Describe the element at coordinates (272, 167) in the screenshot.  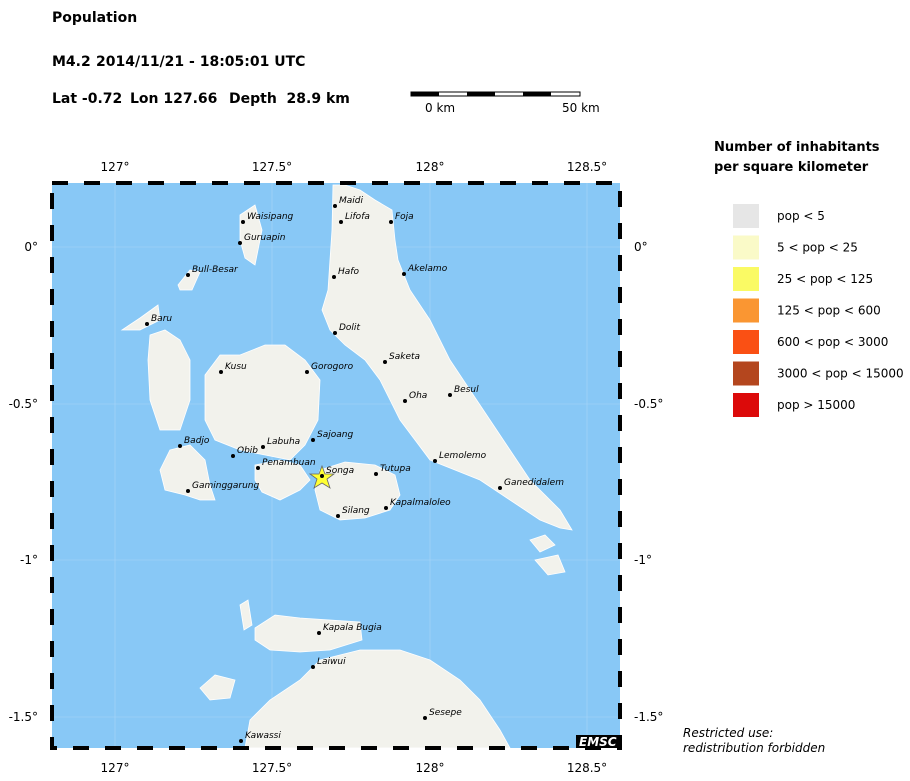
I see `lon-tick-label: 127.5°` at that location.